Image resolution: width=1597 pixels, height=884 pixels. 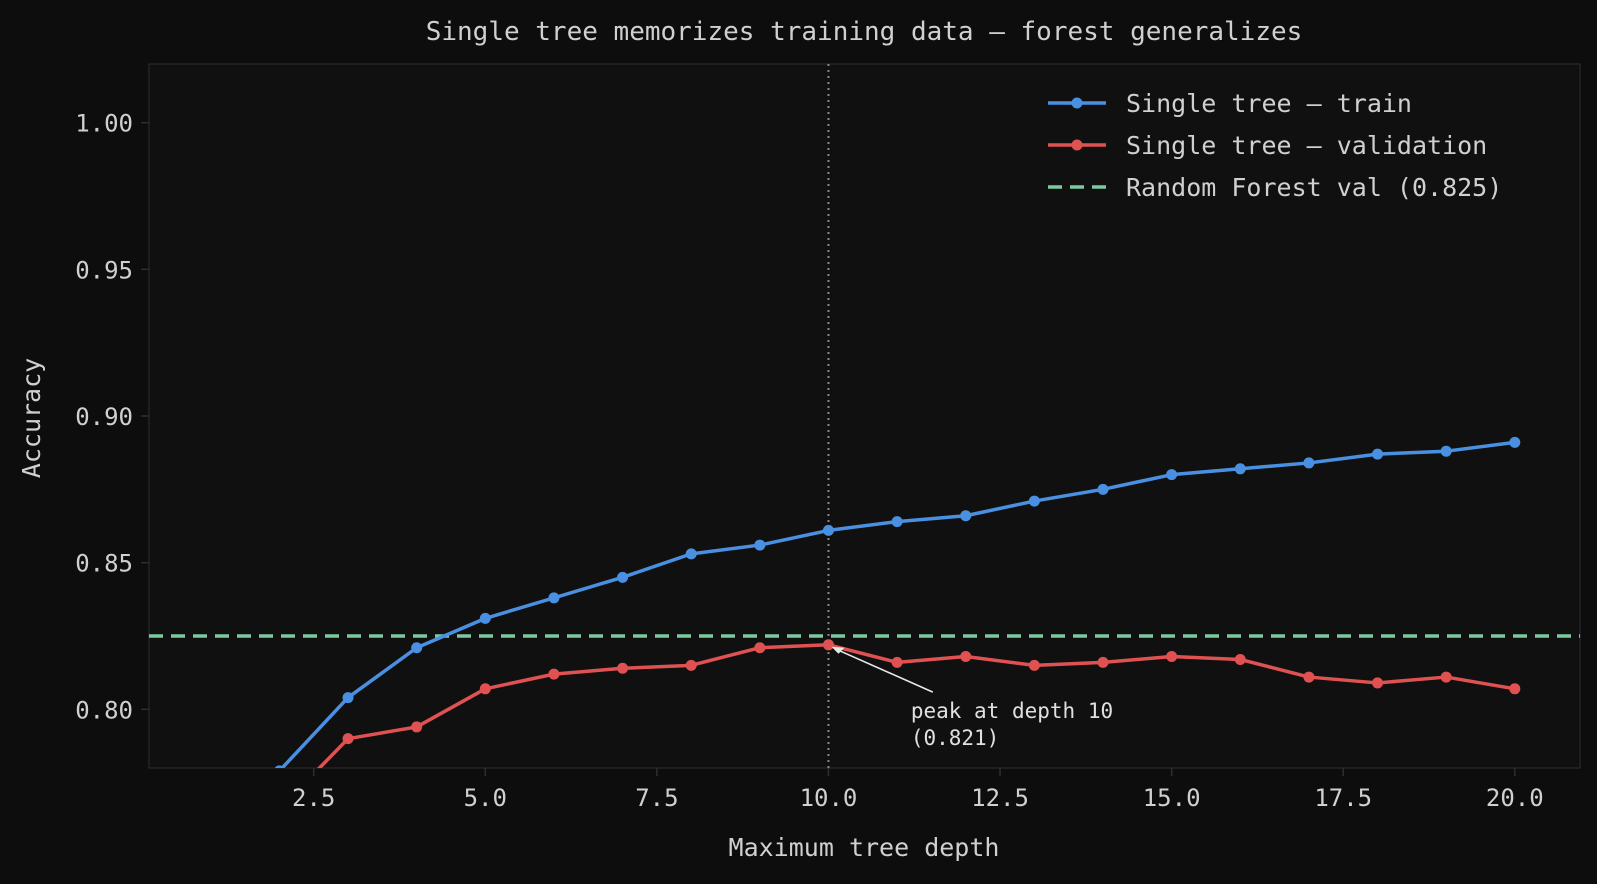 What do you see at coordinates (1077, 145) in the screenshot?
I see `legend-marker-validation` at bounding box center [1077, 145].